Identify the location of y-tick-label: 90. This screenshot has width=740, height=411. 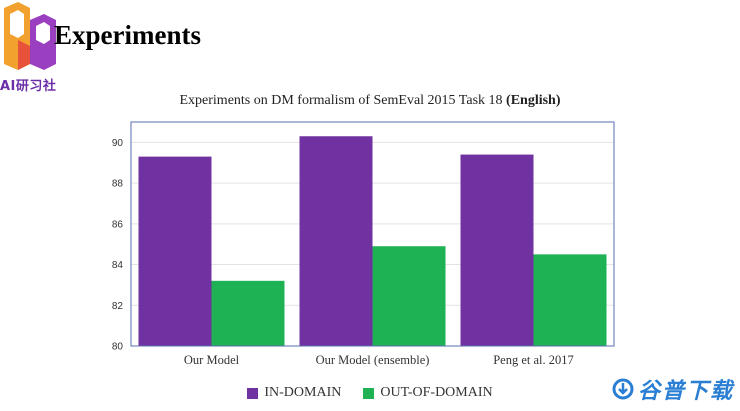
(118, 143).